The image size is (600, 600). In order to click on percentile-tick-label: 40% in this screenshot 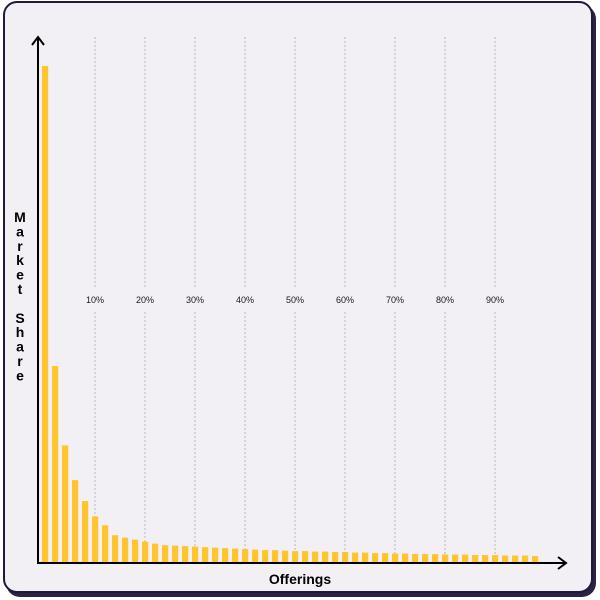, I will do `click(245, 300)`.